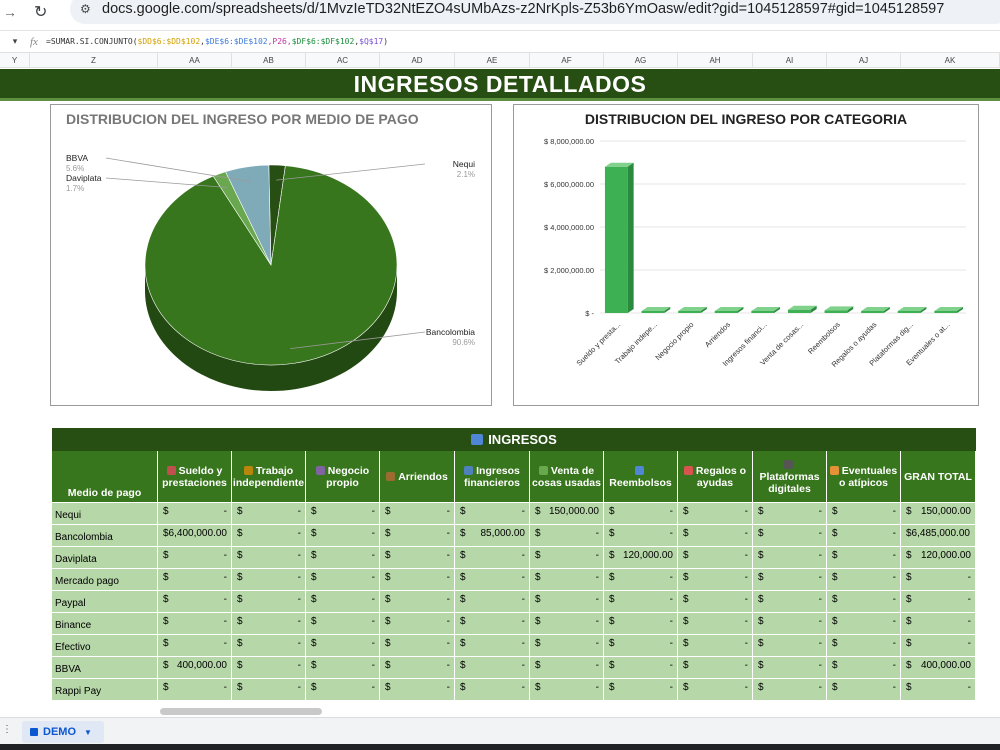  I want to click on column-header-aj: AJ, so click(864, 60).